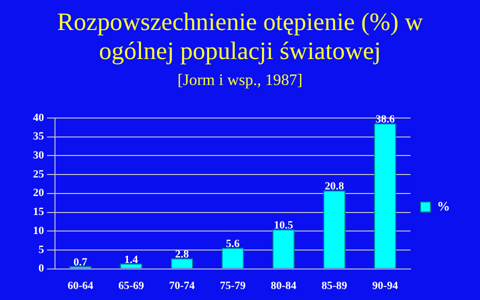 Image resolution: width=480 pixels, height=300 pixels. I want to click on data-label: 5.6, so click(233, 244).